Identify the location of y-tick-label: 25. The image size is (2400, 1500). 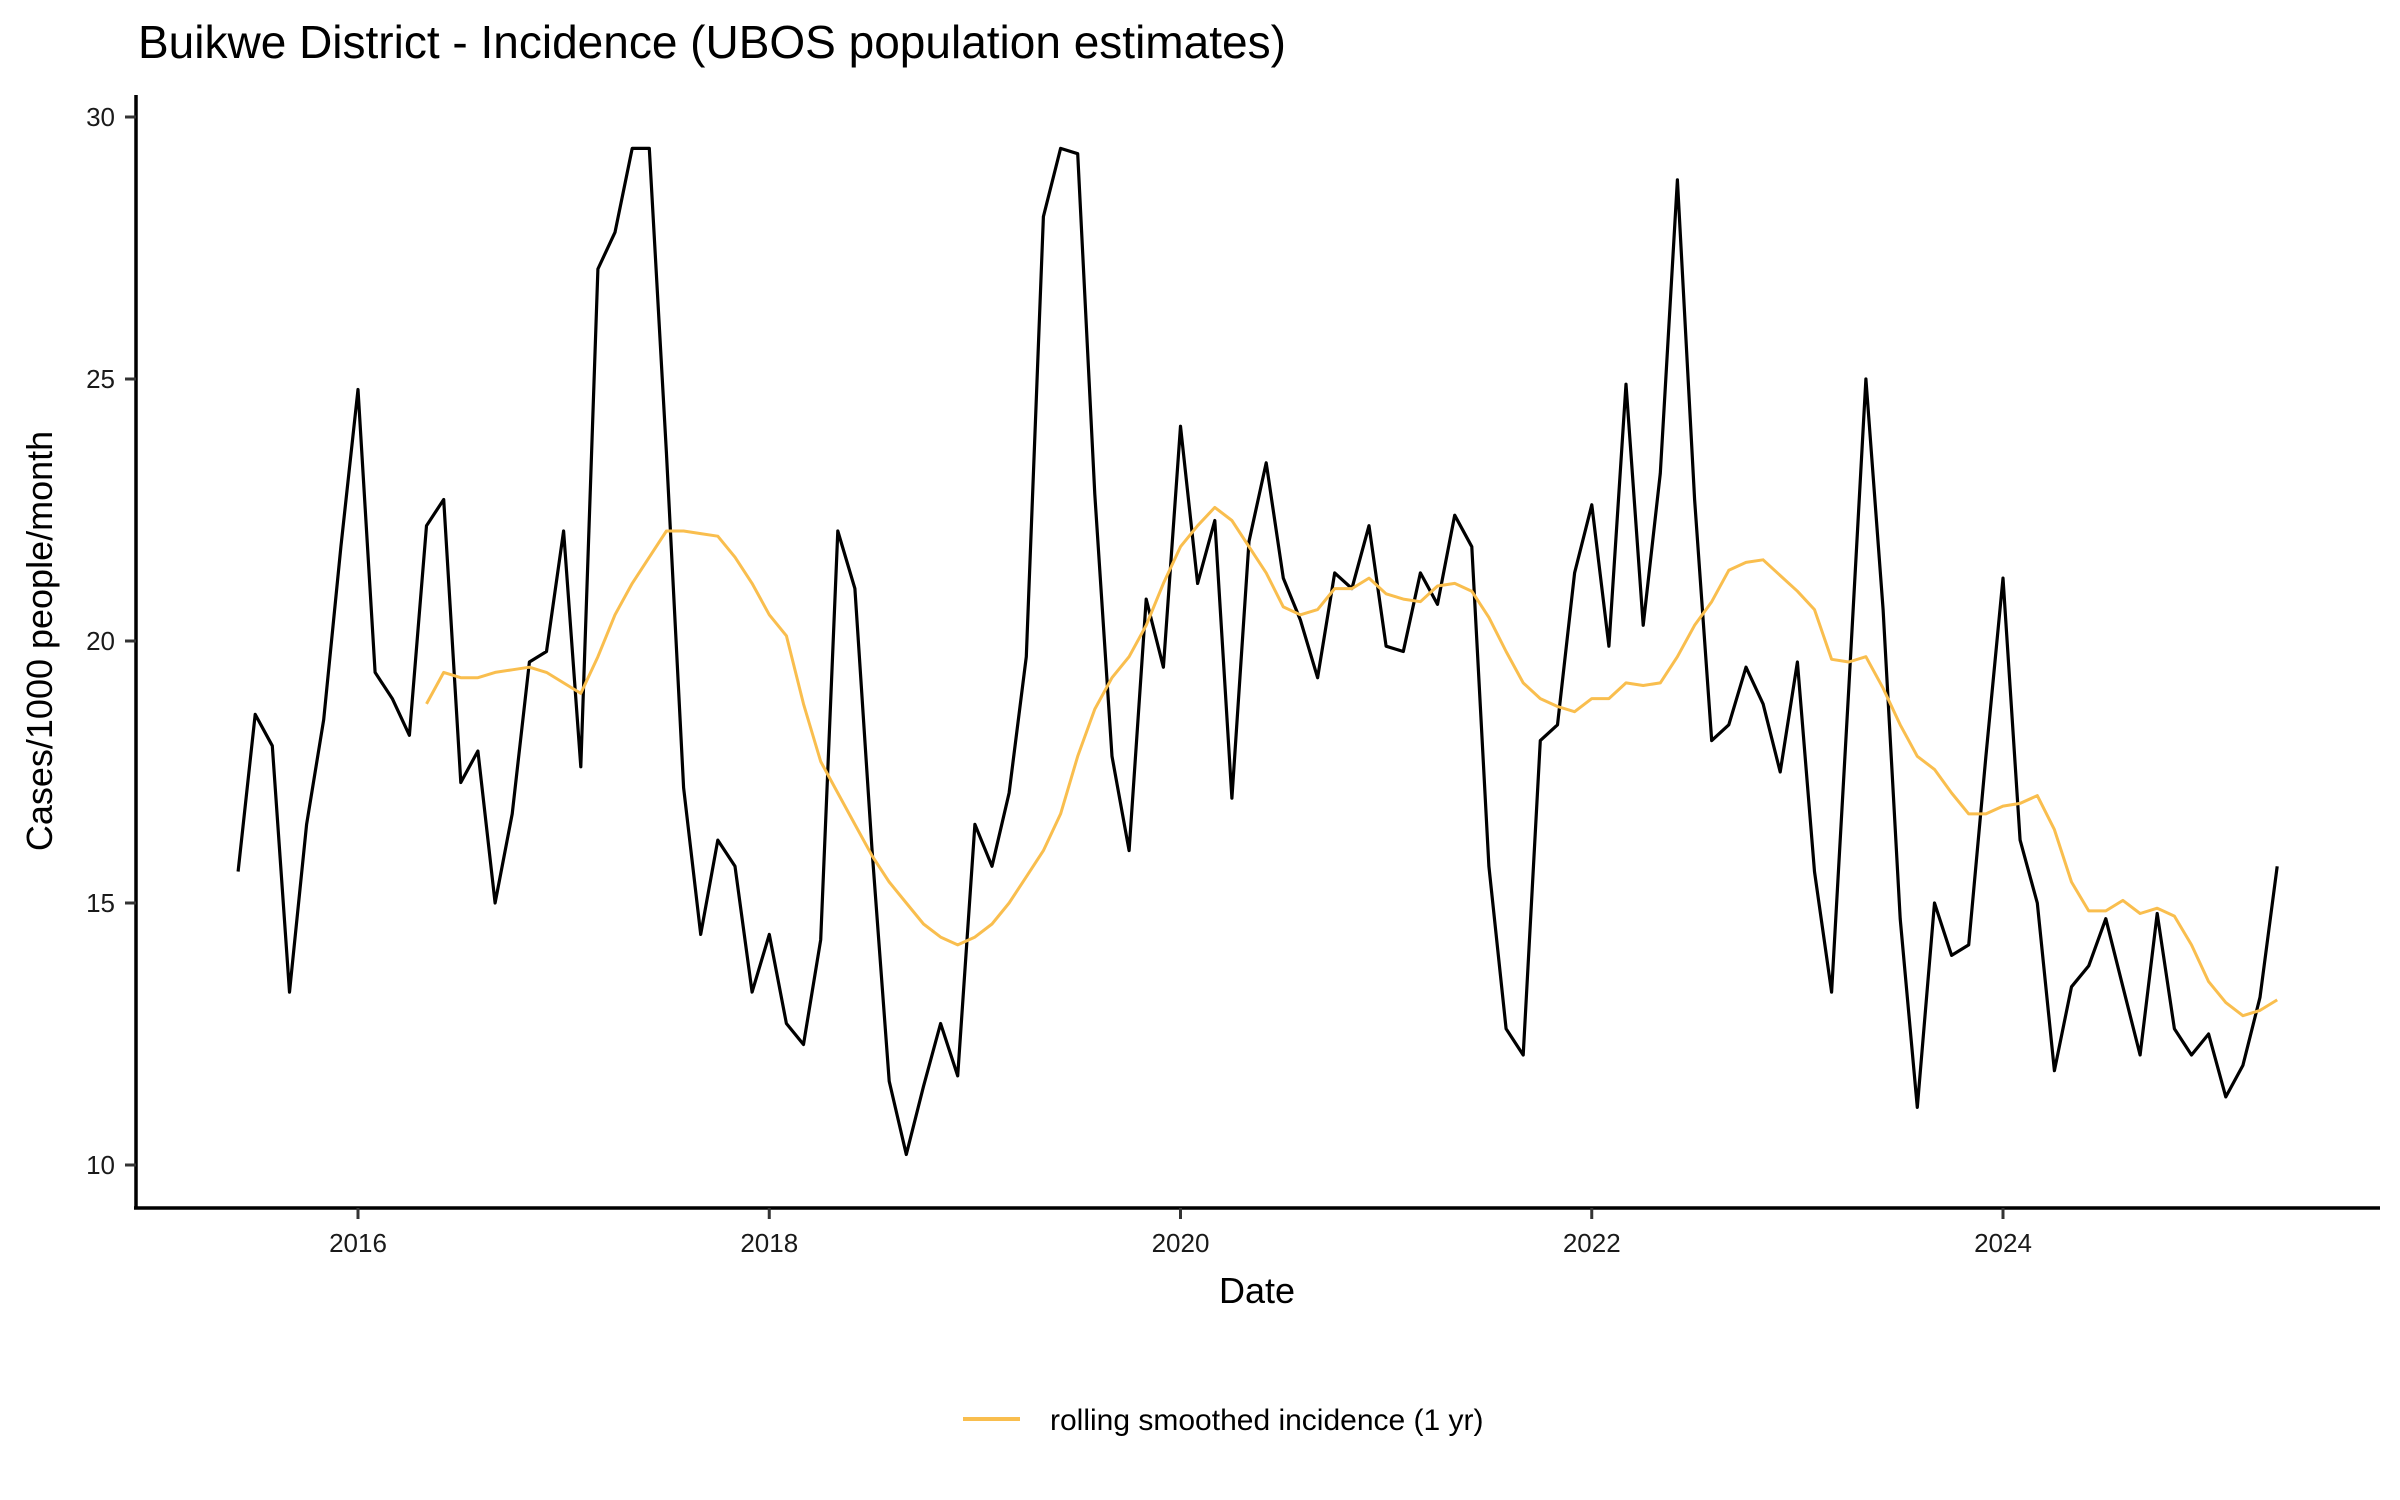
(100, 379).